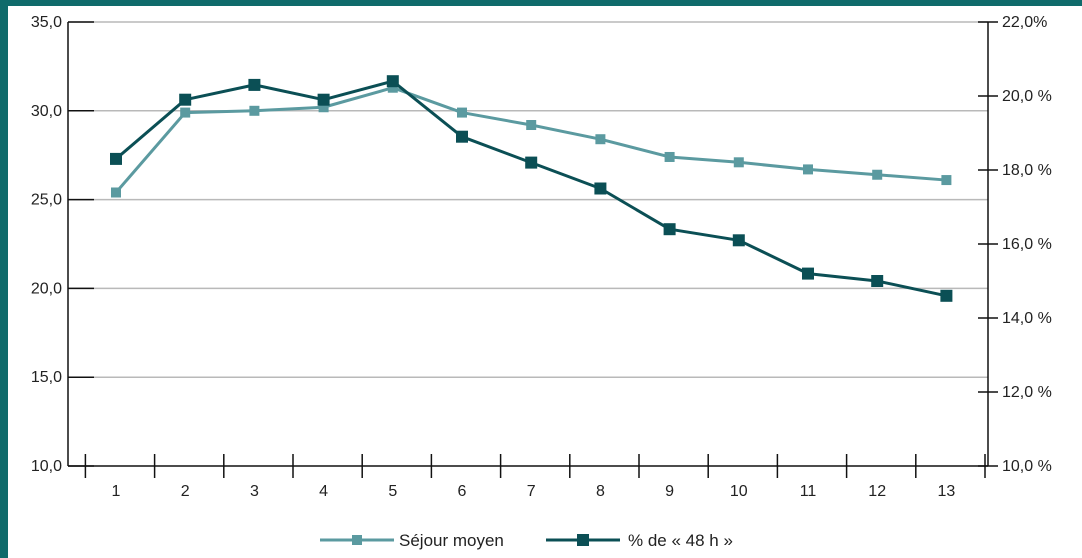 This screenshot has height=558, width=1082. Describe the element at coordinates (877, 491) in the screenshot. I see `x-tick-label: 12` at that location.